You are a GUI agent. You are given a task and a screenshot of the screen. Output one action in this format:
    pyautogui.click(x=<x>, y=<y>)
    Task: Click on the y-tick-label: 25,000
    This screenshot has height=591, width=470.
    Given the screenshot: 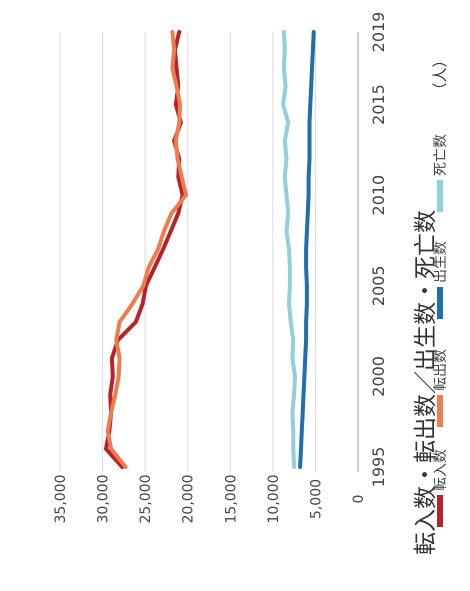 What is the action you would take?
    pyautogui.click(x=146, y=499)
    